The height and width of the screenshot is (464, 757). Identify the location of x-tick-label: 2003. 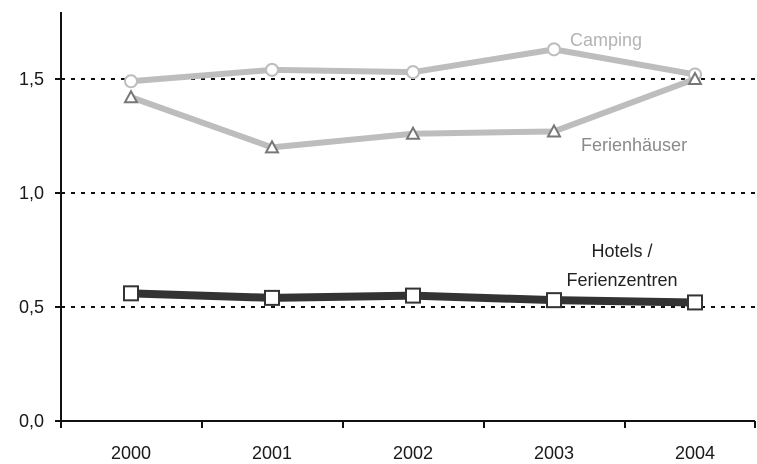
(554, 453).